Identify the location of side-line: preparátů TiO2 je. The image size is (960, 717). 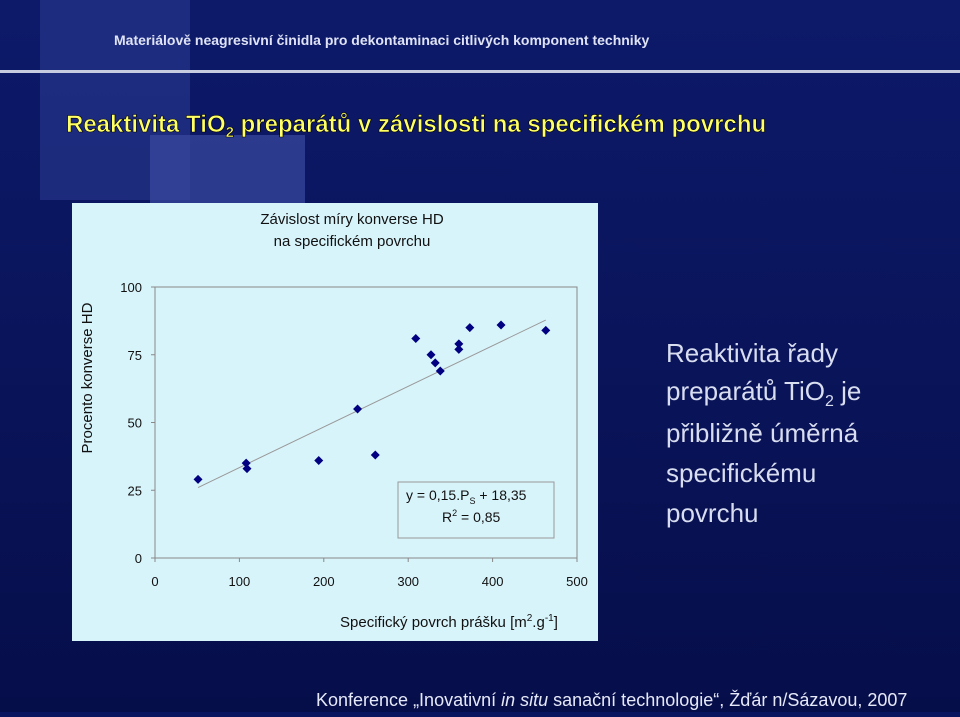
(763, 393).